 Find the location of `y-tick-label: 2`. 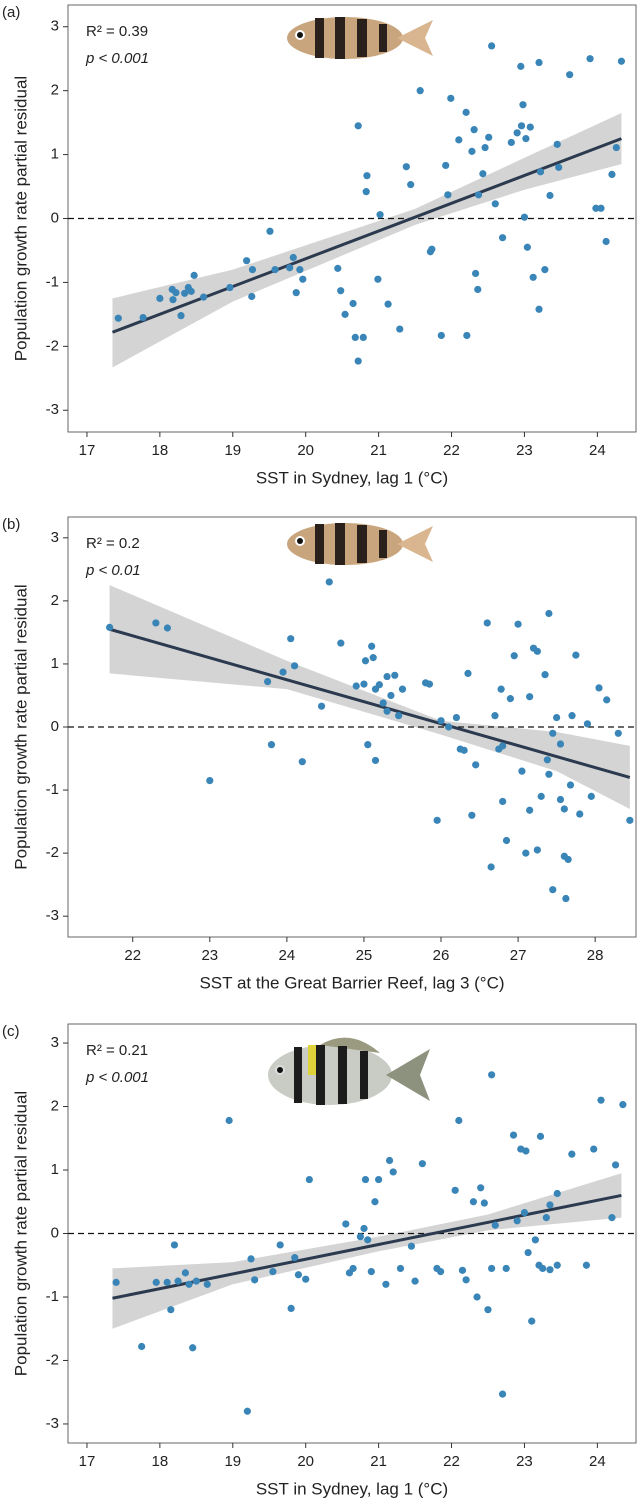

y-tick-label: 2 is located at coordinates (55, 90).